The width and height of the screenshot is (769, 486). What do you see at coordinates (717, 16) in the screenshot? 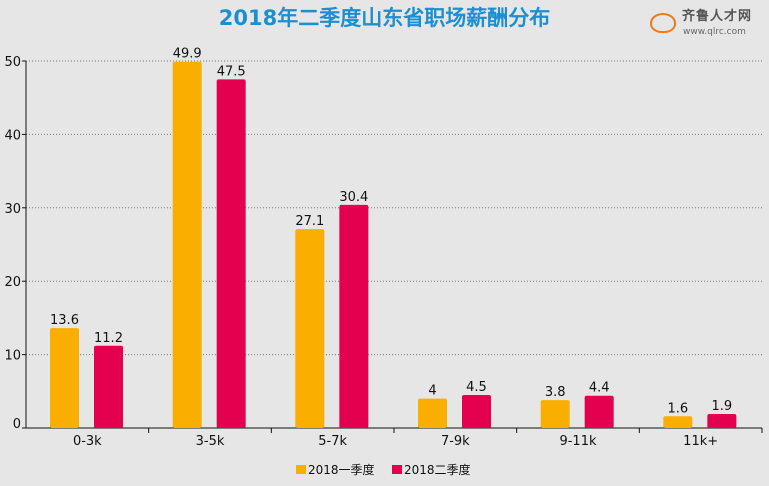
I see `logo-name: 齐鲁人才网` at bounding box center [717, 16].